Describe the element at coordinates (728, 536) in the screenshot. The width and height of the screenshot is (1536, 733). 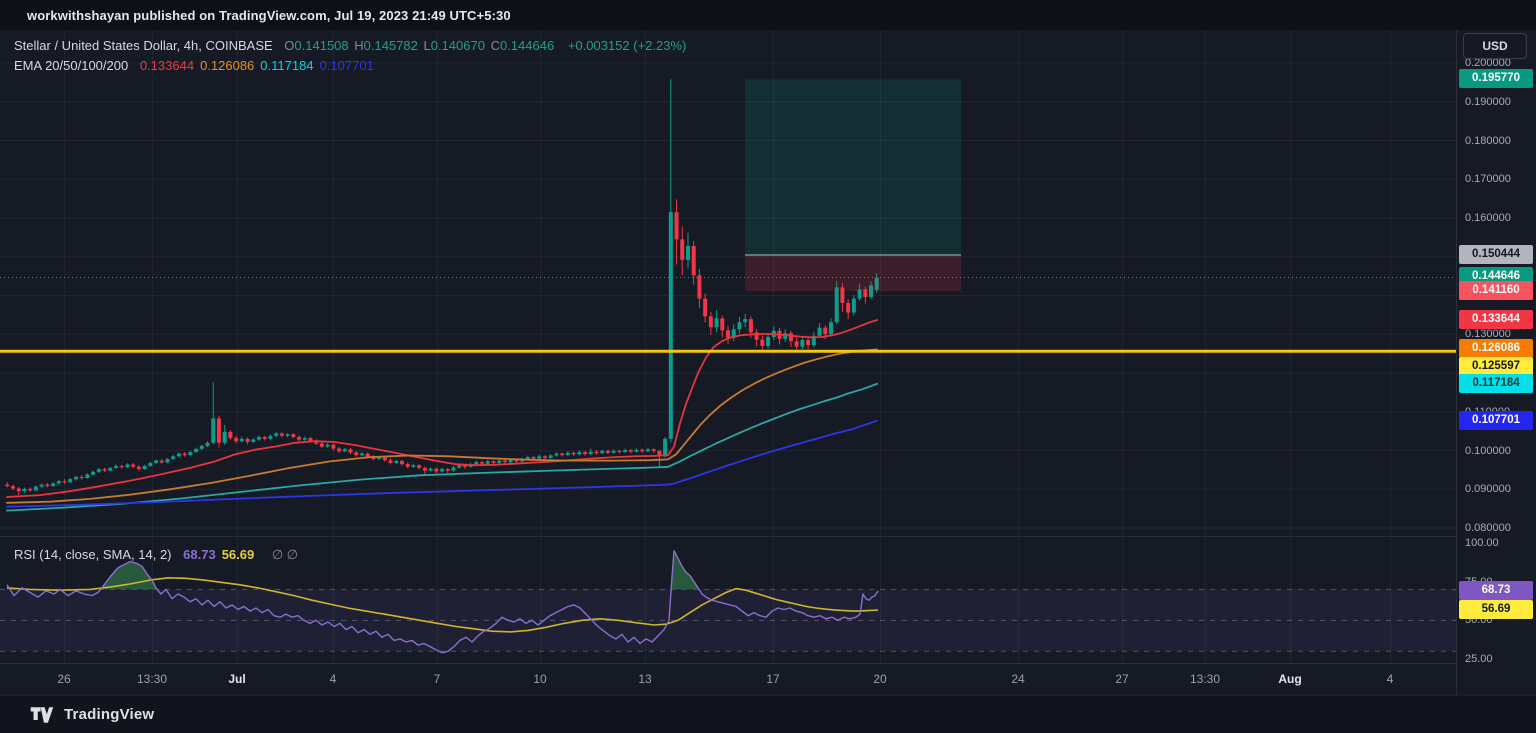
I see `pane-divider` at that location.